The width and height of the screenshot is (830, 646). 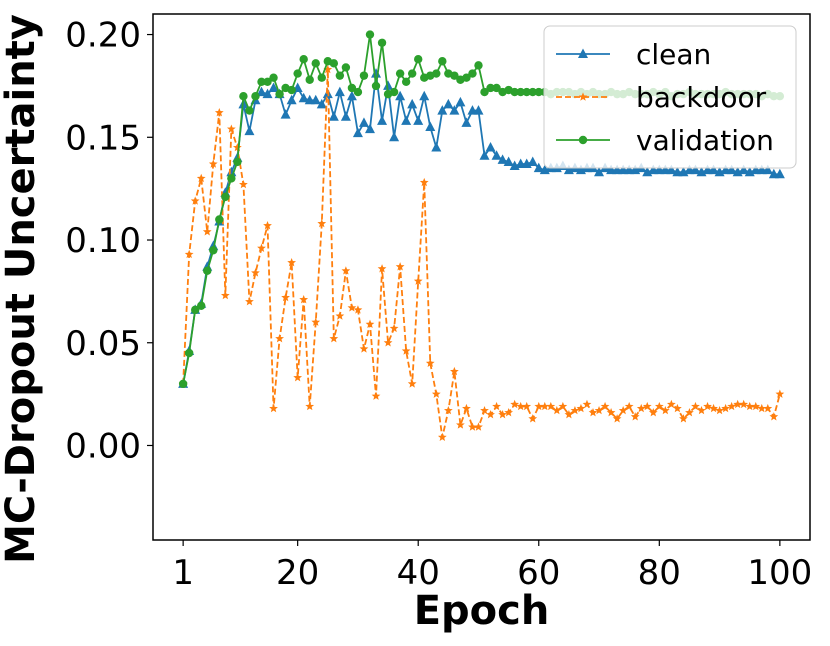 I want to click on legend-marker-clean, so click(x=583, y=53).